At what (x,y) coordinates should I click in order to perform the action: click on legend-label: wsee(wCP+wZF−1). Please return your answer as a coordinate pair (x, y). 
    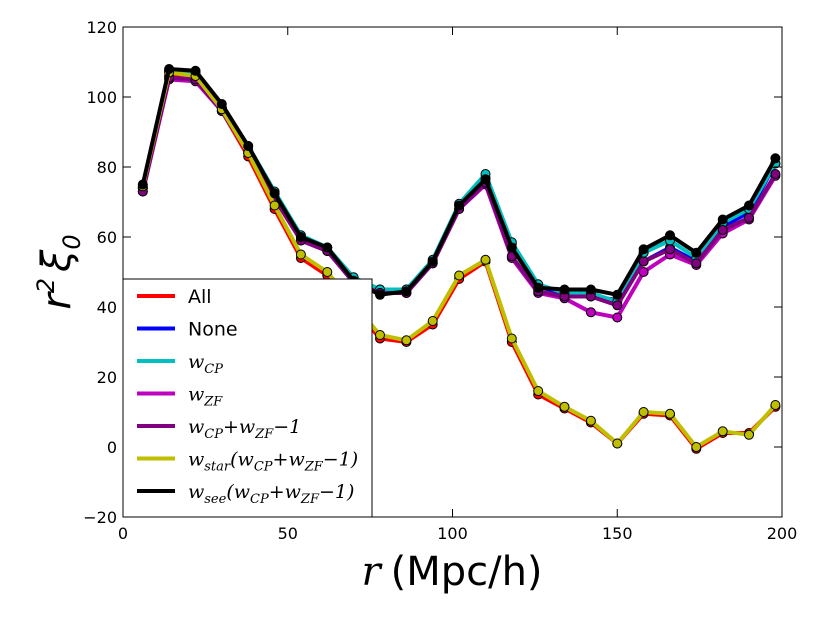
    Looking at the image, I should click on (271, 494).